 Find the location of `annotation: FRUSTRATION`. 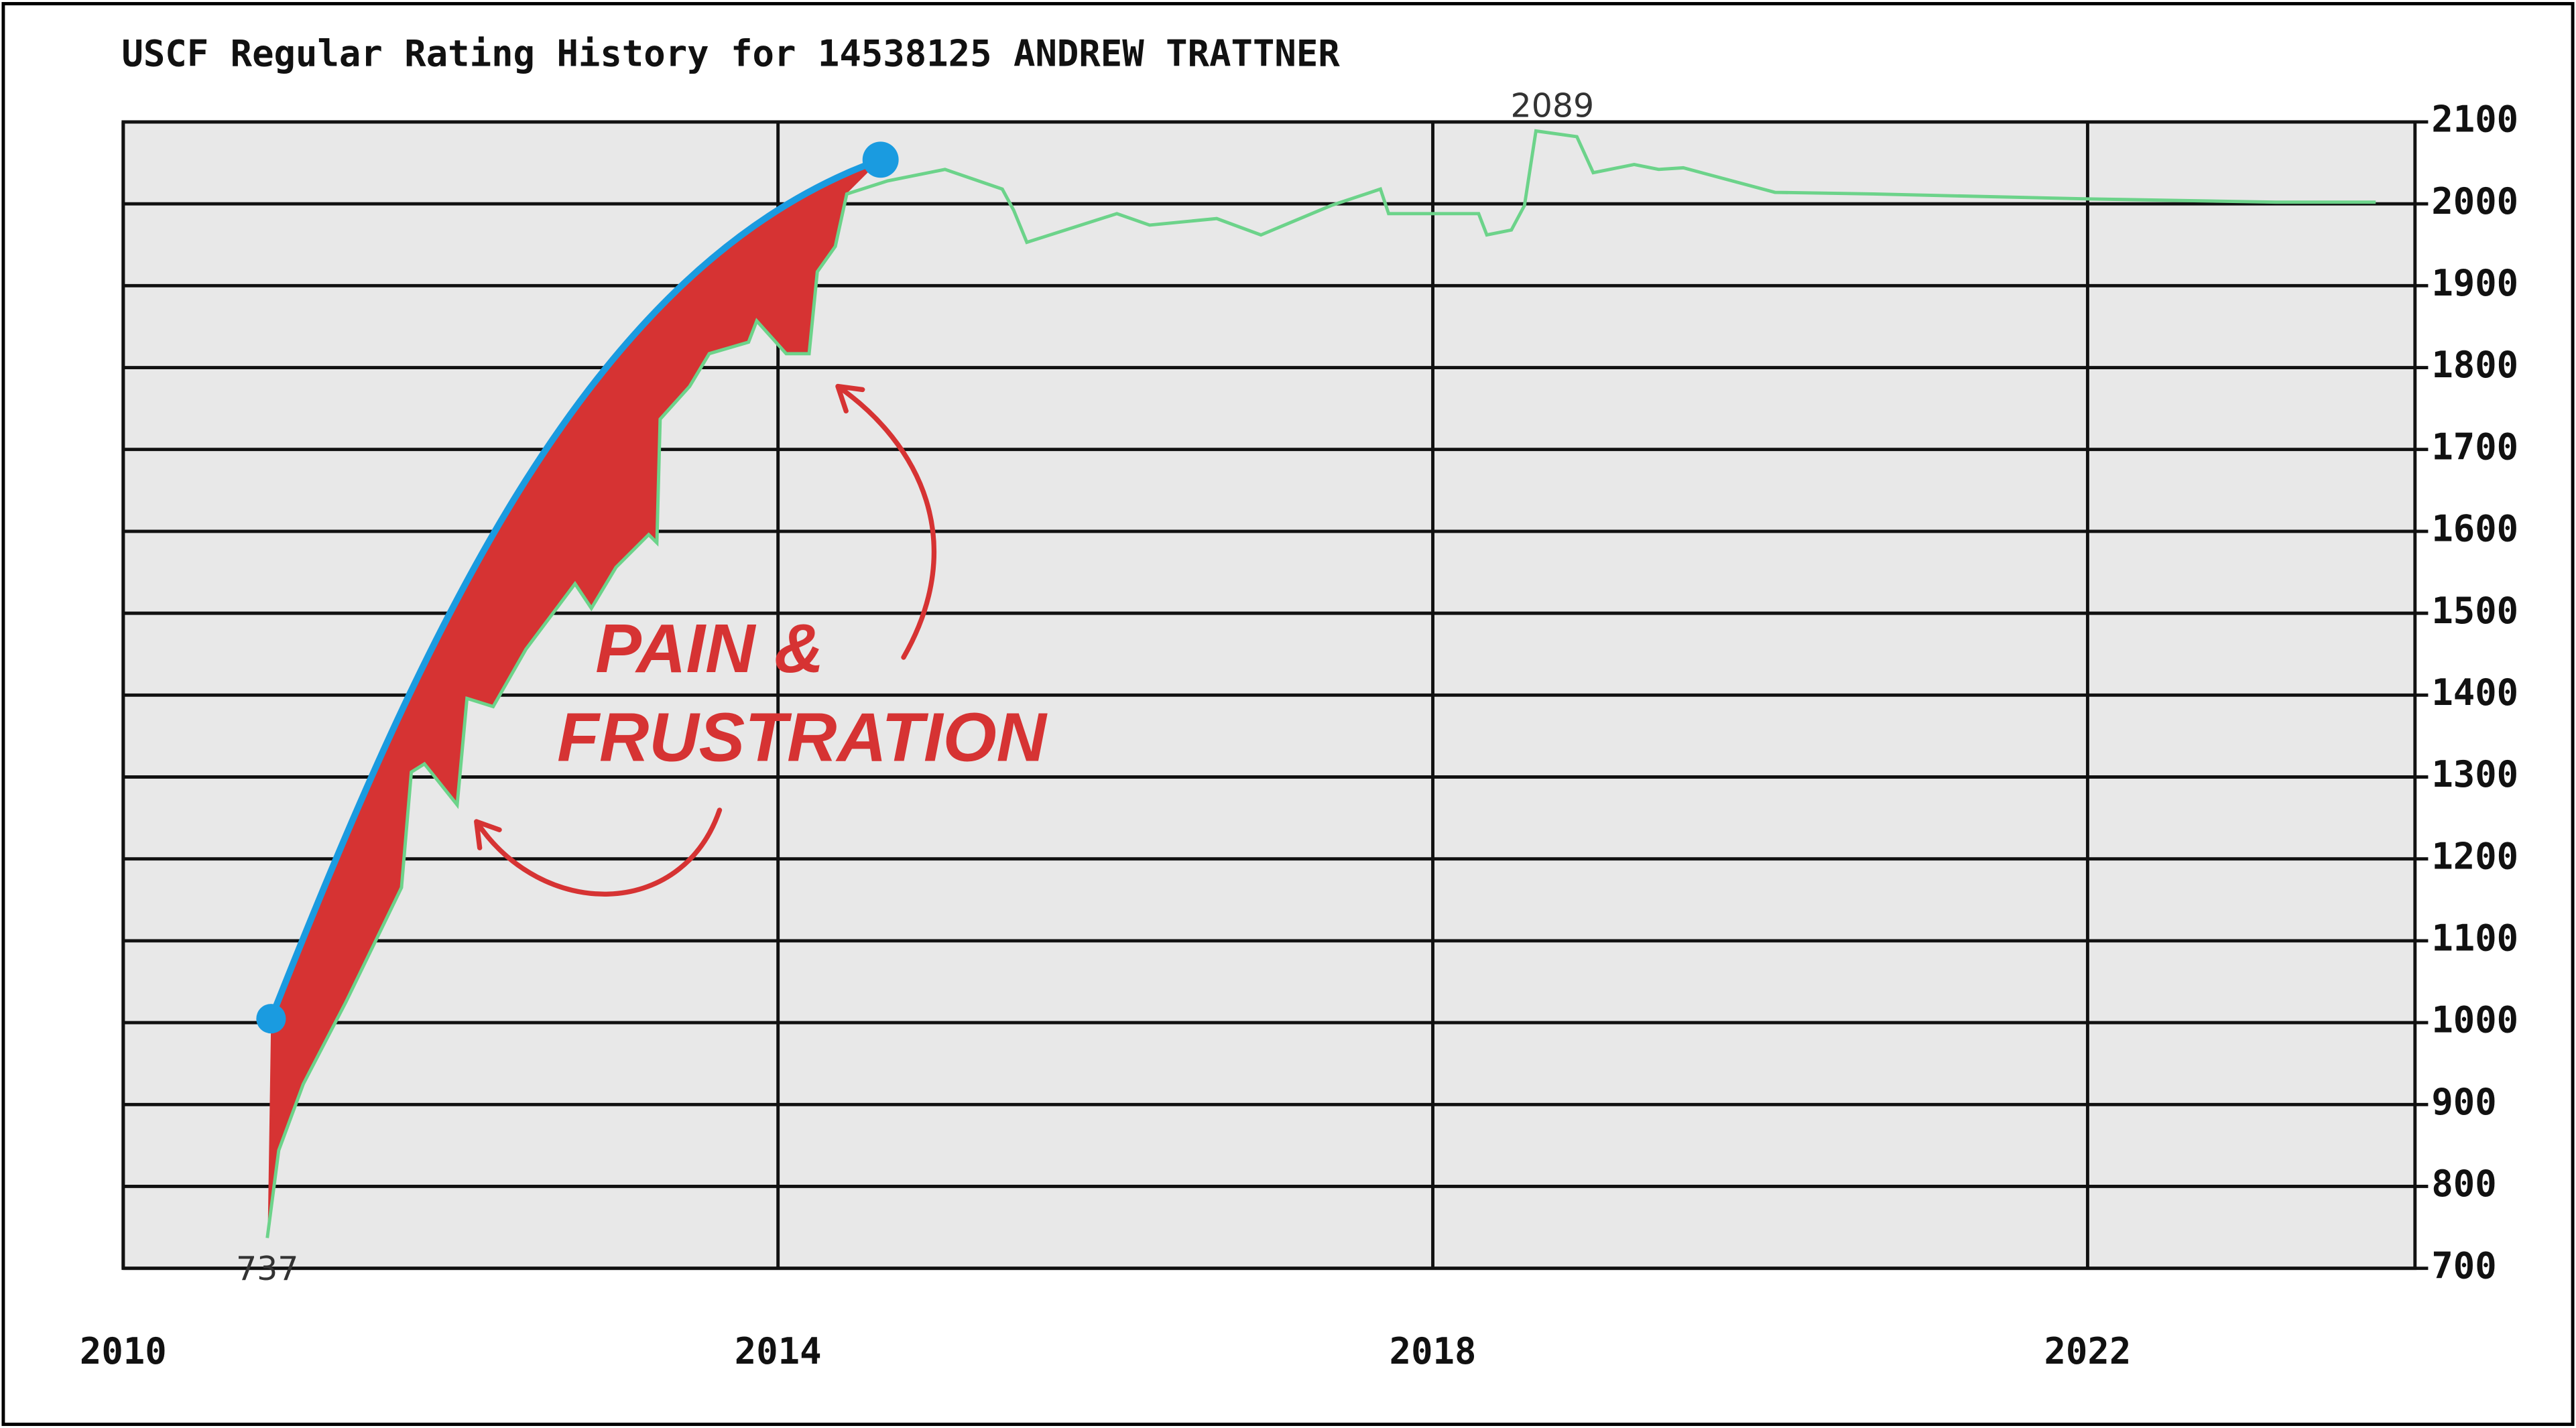

annotation: FRUSTRATION is located at coordinates (803, 737).